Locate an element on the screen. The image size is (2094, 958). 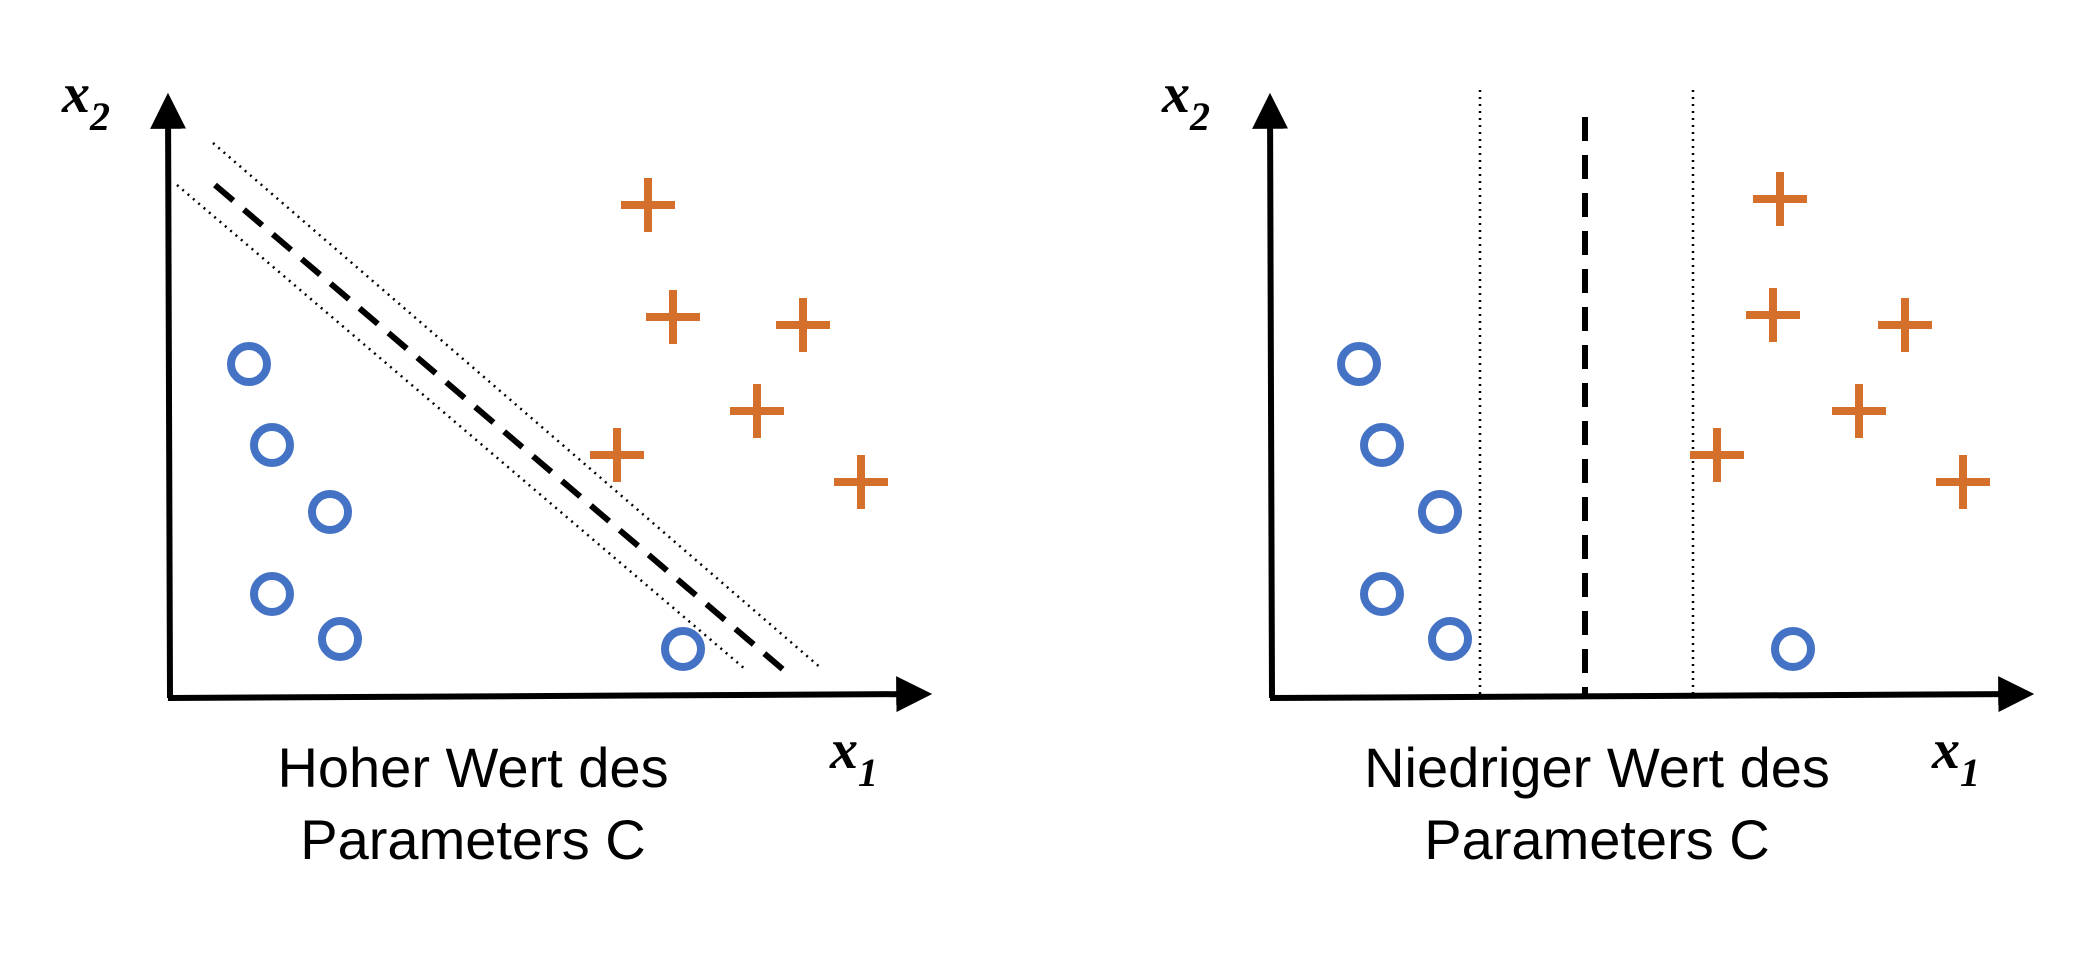
left-plus-points is located at coordinates (739, 343).